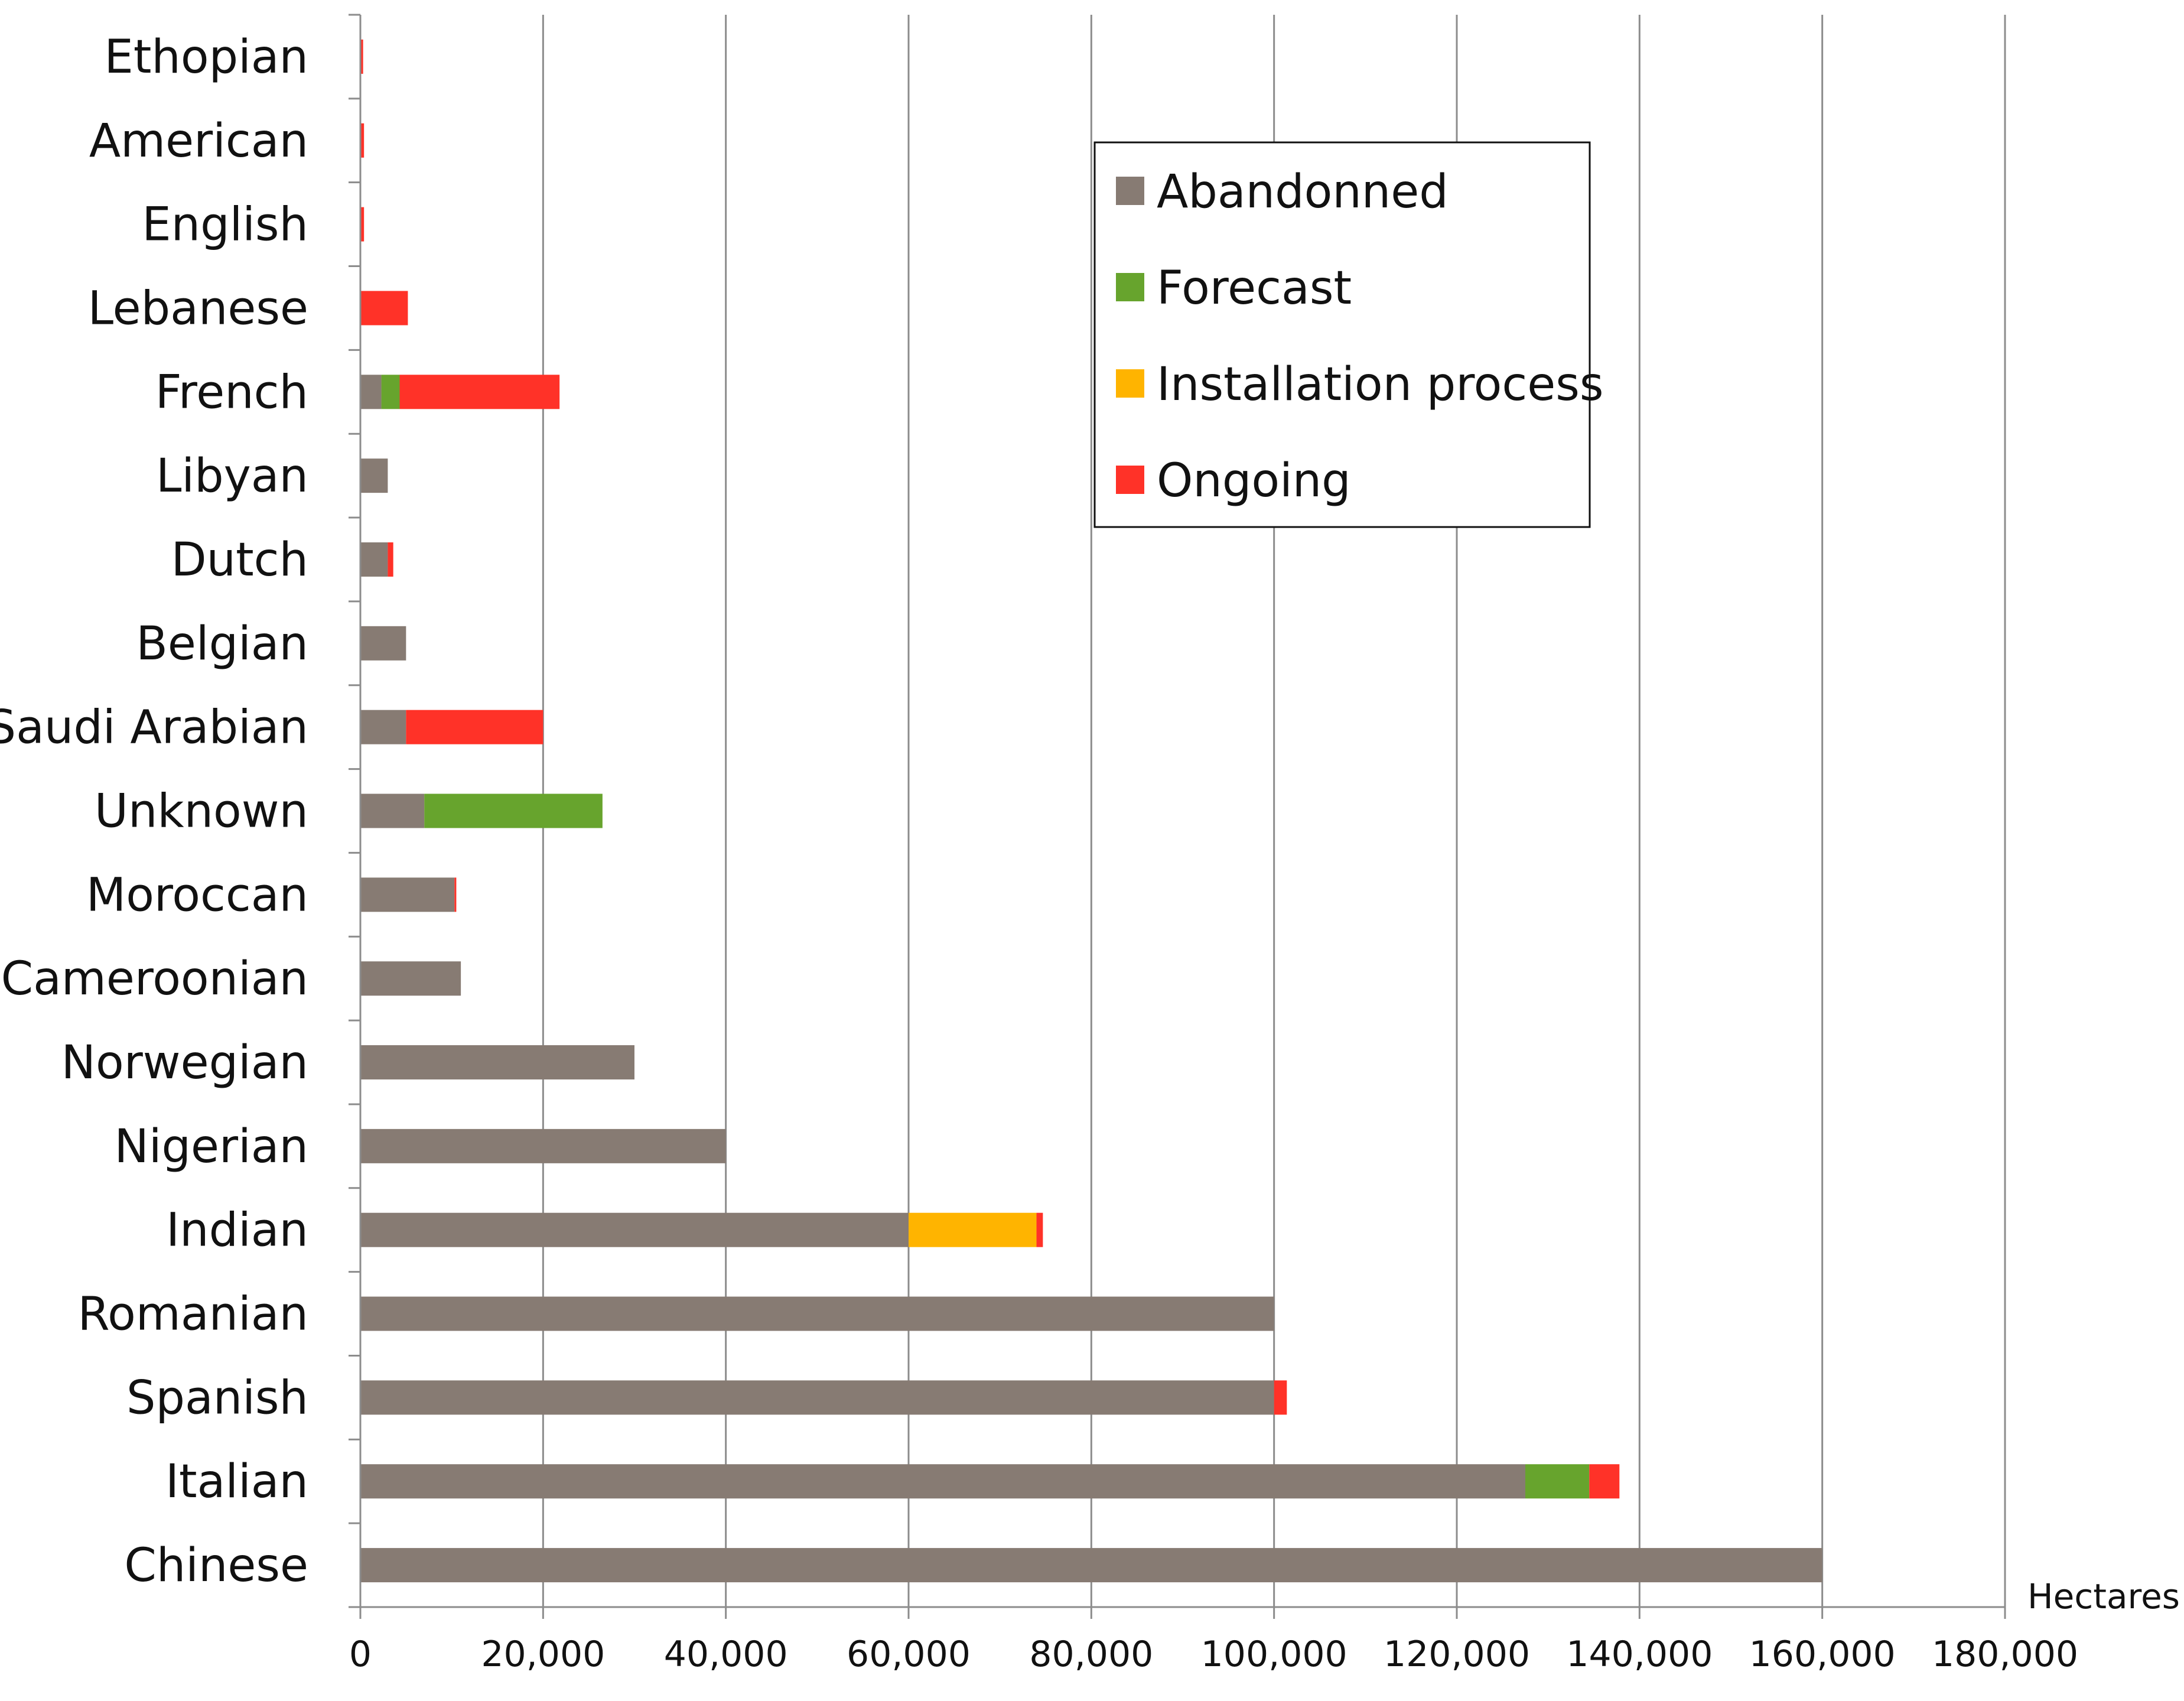 This screenshot has height=1701, width=2184. Describe the element at coordinates (217, 1397) in the screenshot. I see `category-label: Spanish` at that location.